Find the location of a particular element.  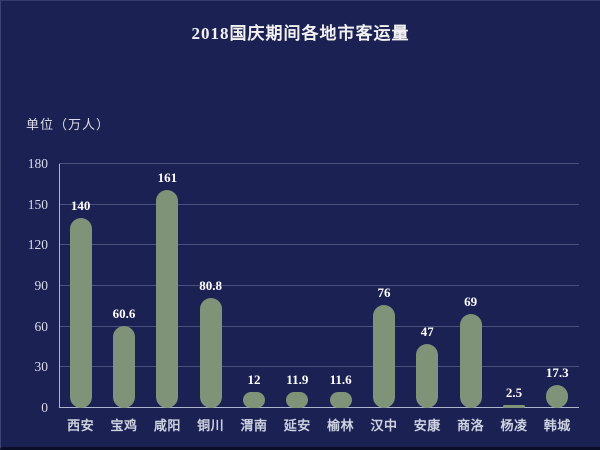

bar-铜川 is located at coordinates (210, 353).